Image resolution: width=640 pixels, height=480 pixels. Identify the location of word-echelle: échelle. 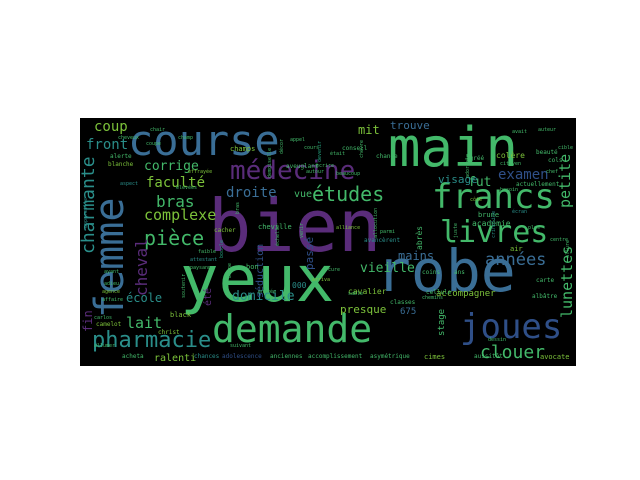
(278, 235).